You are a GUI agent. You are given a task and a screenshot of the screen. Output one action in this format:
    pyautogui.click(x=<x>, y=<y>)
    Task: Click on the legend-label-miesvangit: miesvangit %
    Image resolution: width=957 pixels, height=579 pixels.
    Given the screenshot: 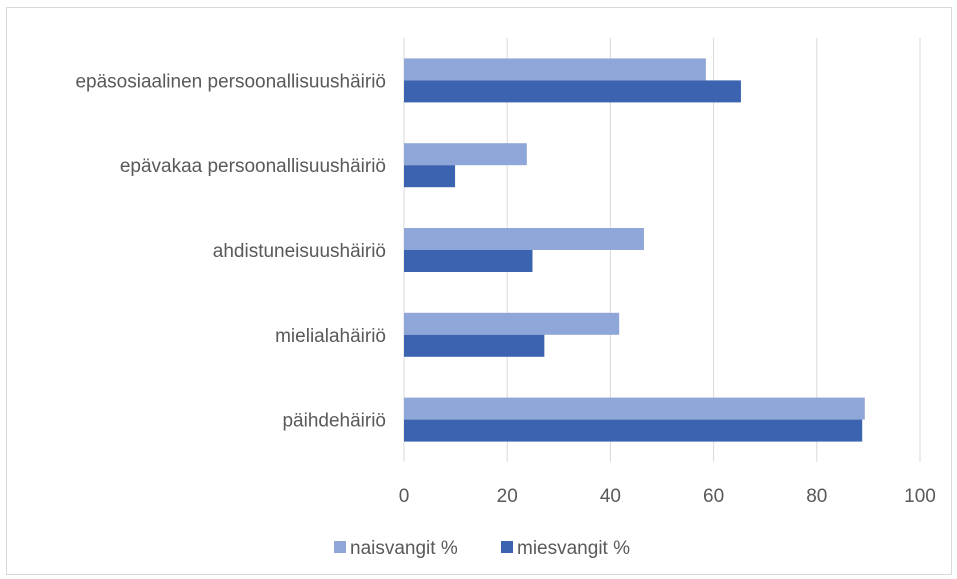 What is the action you would take?
    pyautogui.click(x=573, y=548)
    